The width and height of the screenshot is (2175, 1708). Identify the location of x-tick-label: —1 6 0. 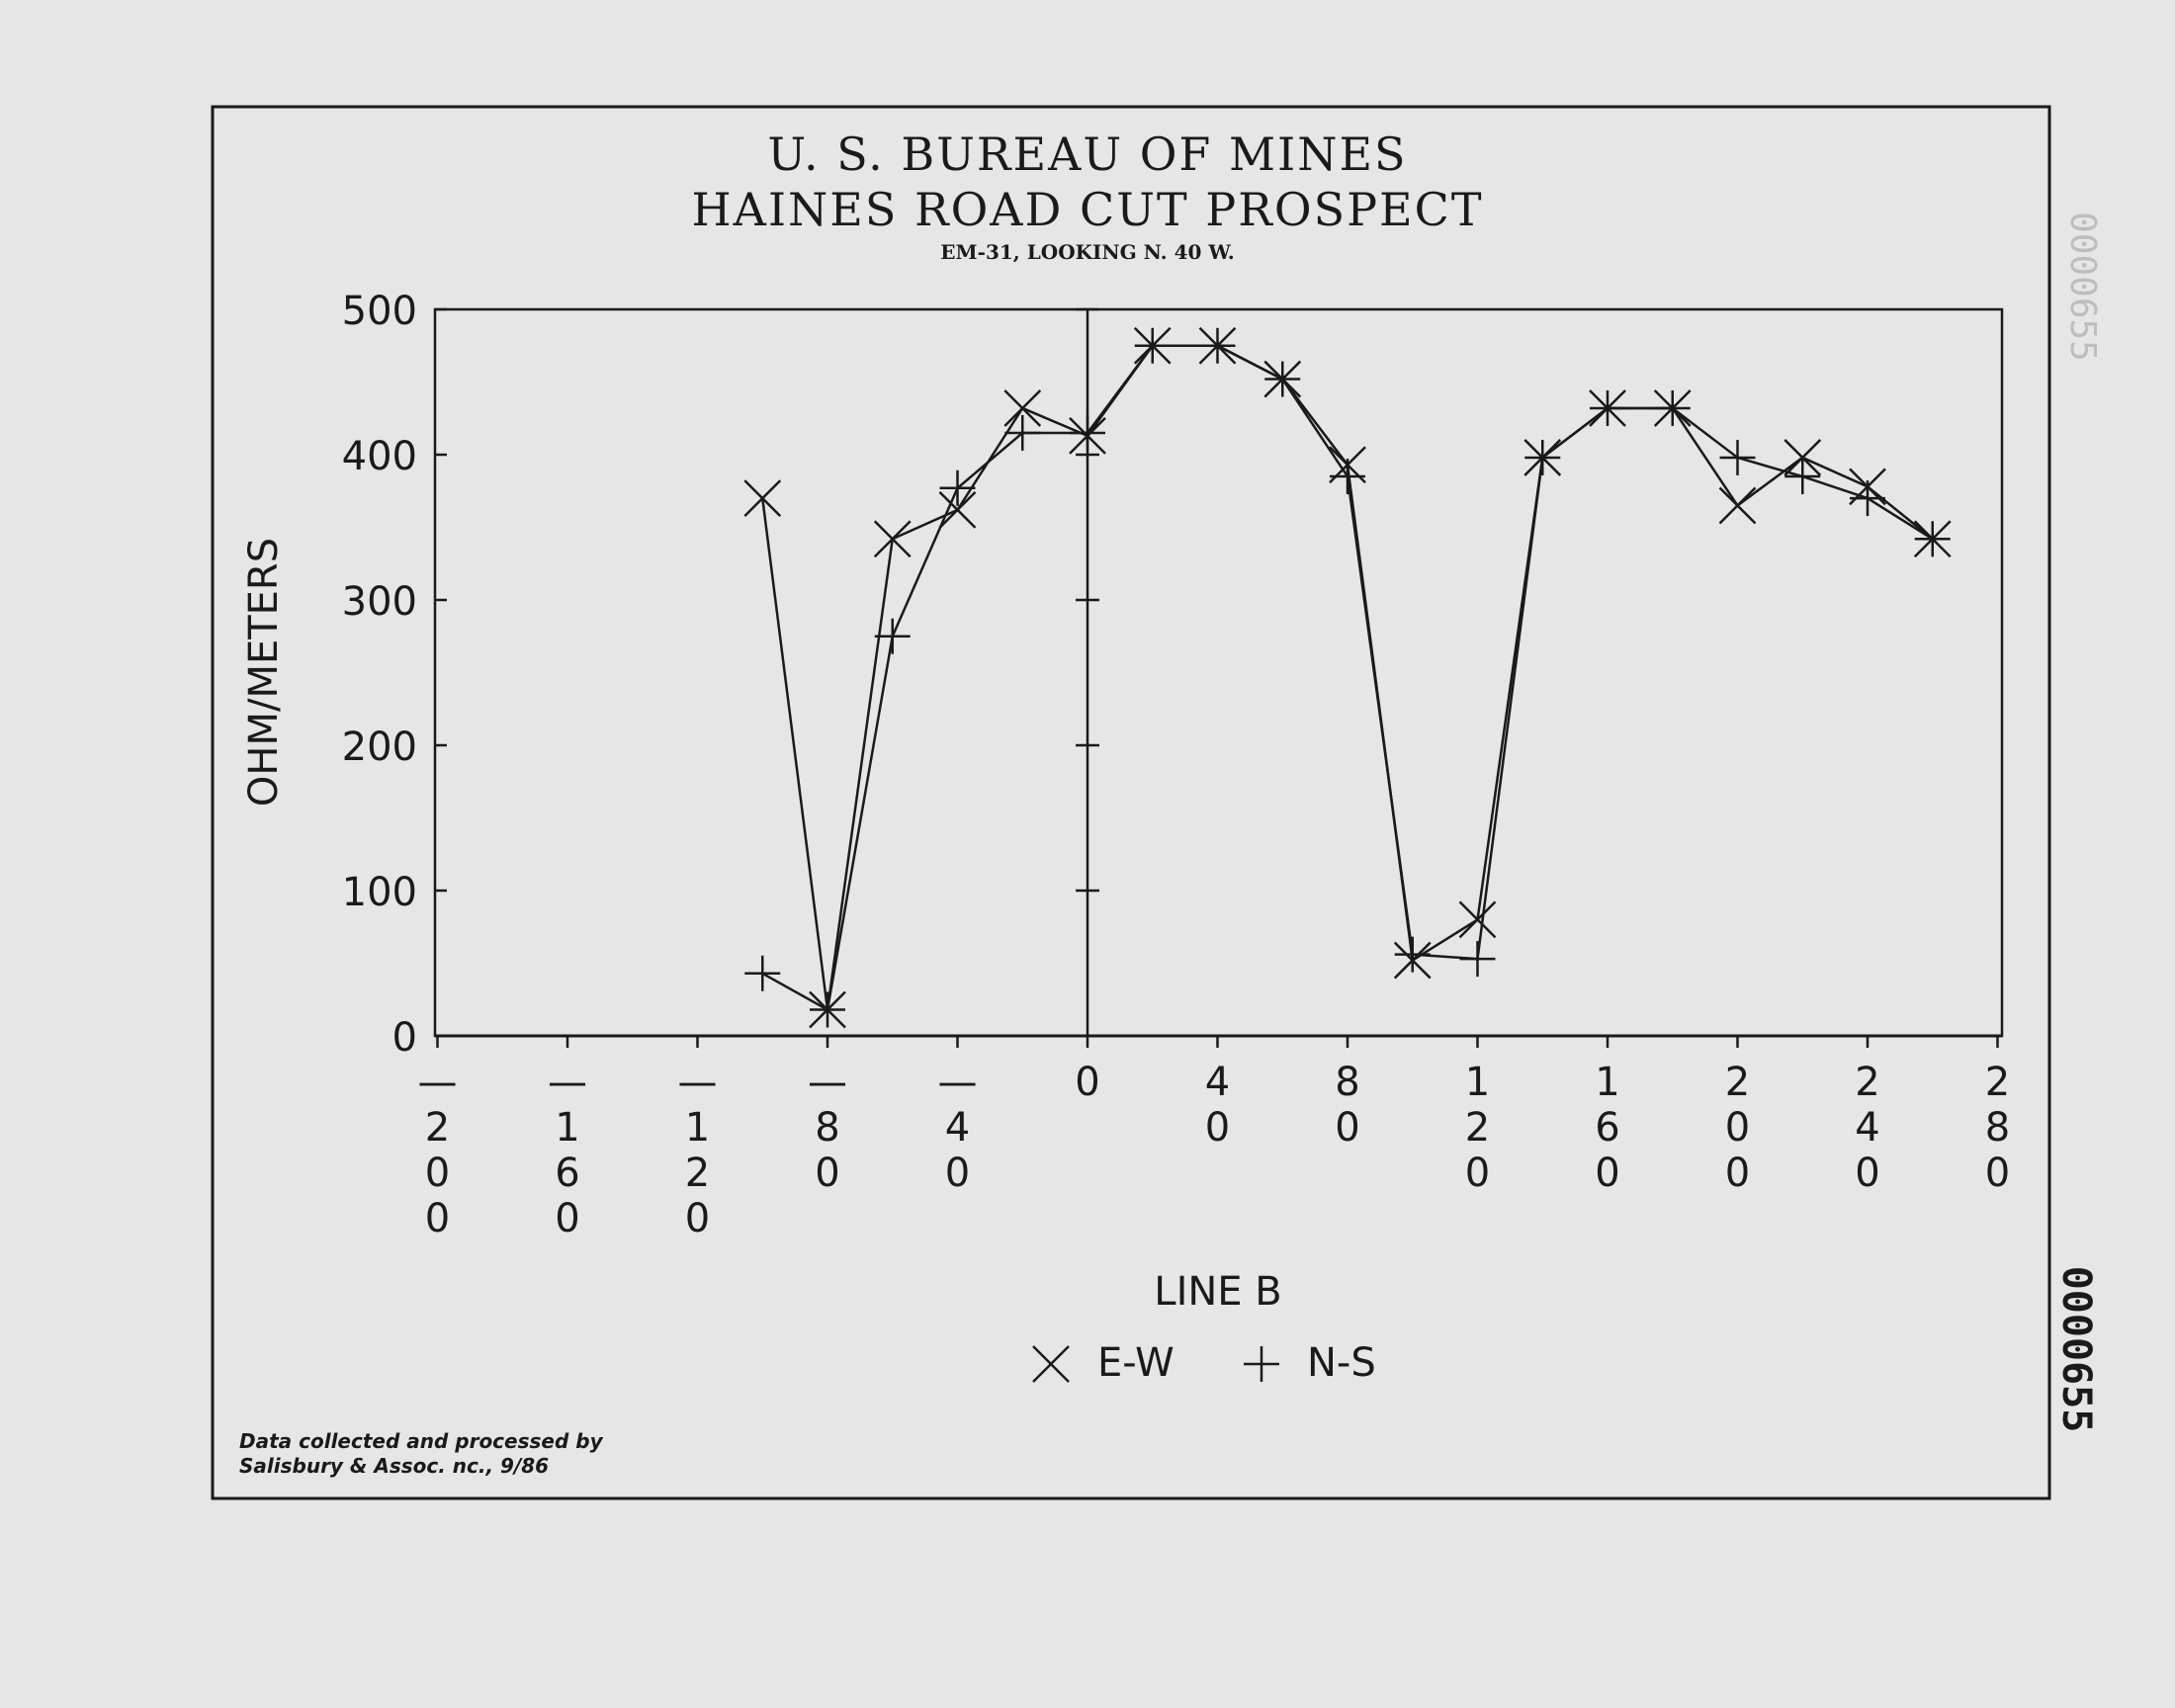
(568, 1150).